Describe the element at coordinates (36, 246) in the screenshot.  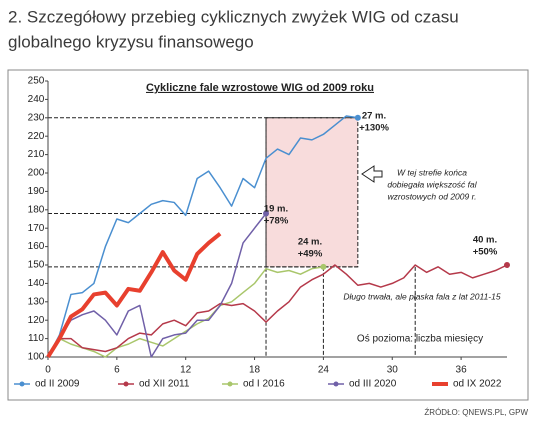
I see `y-tick-label: 160` at that location.